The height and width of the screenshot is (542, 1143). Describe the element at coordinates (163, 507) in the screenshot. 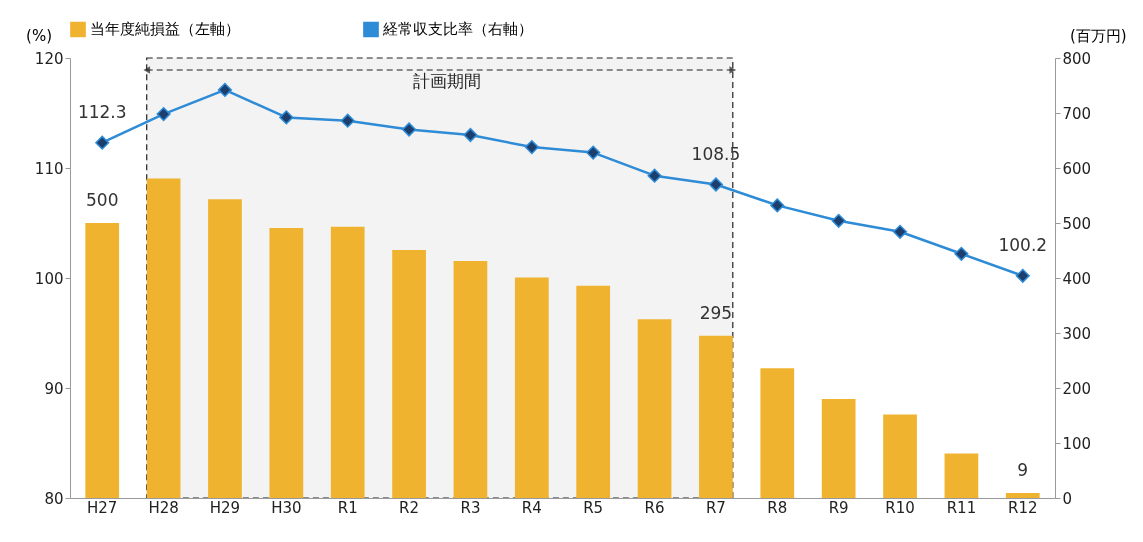

I see `x-tick-label: H28` at that location.